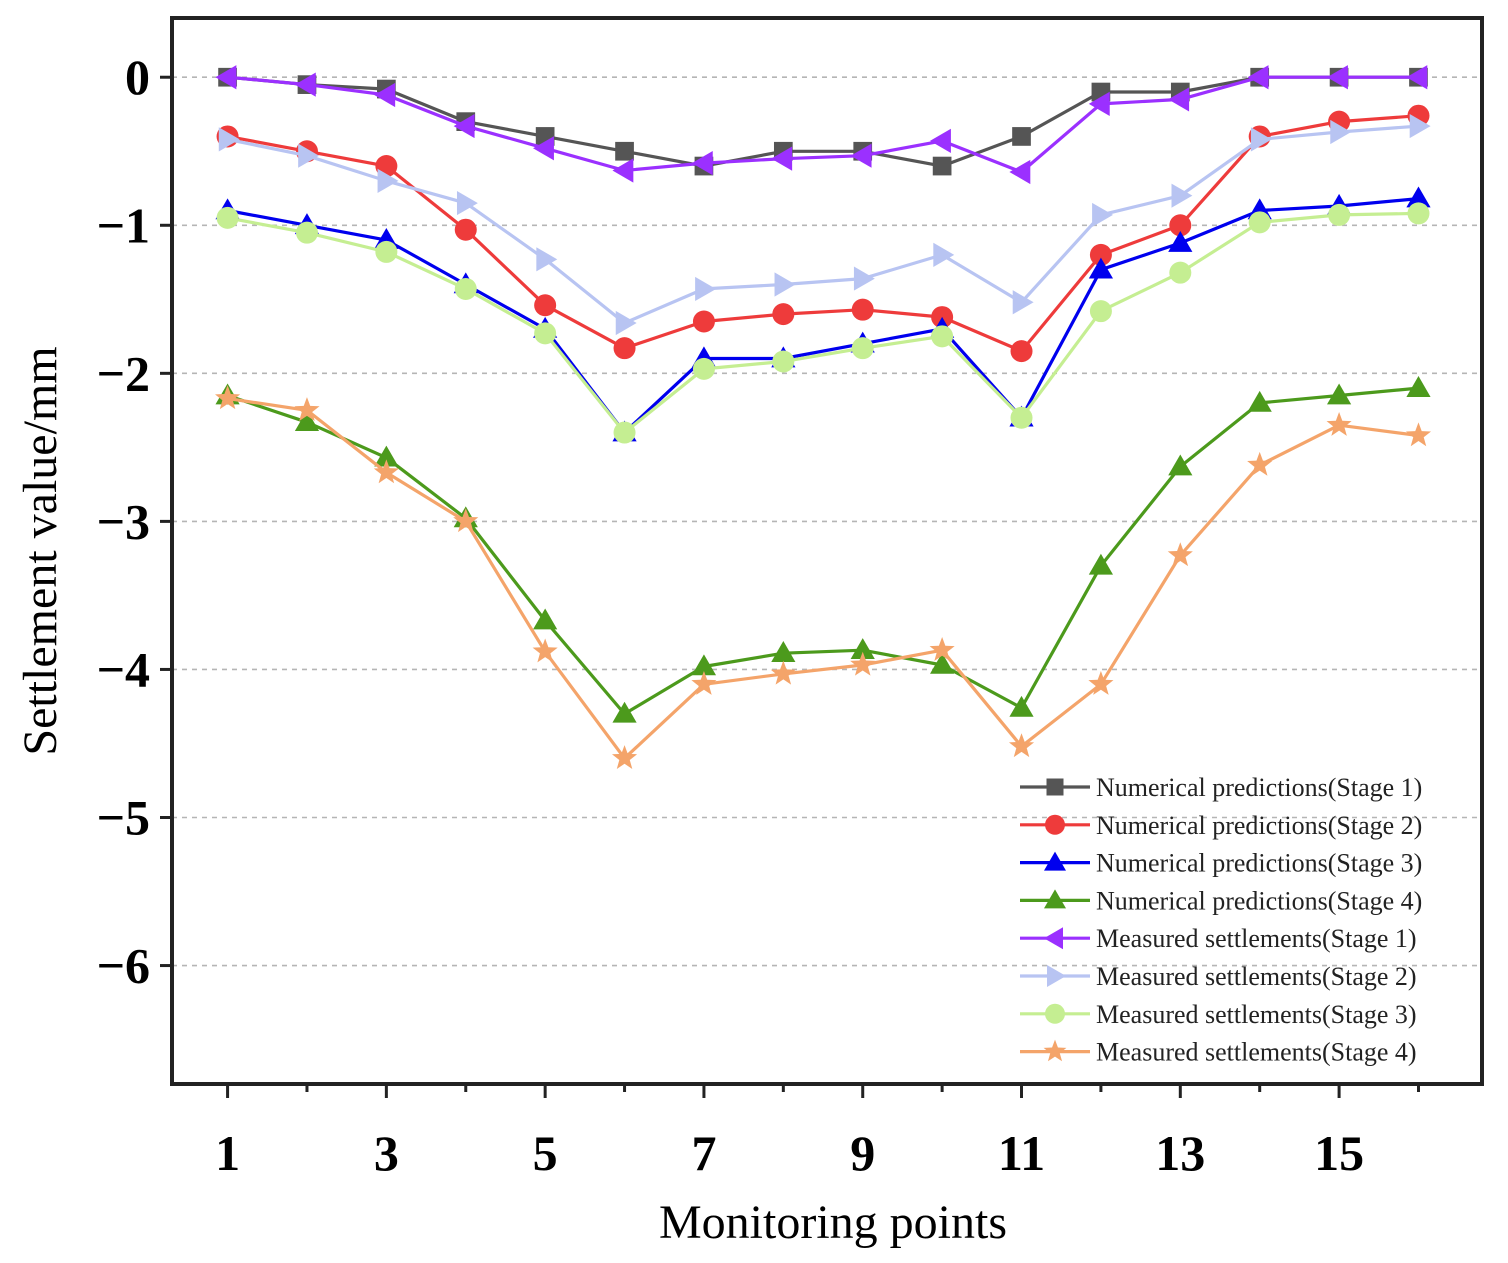 Image resolution: width=1508 pixels, height=1263 pixels. Describe the element at coordinates (227, 1153) in the screenshot. I see `x-tick-label: 1` at that location.